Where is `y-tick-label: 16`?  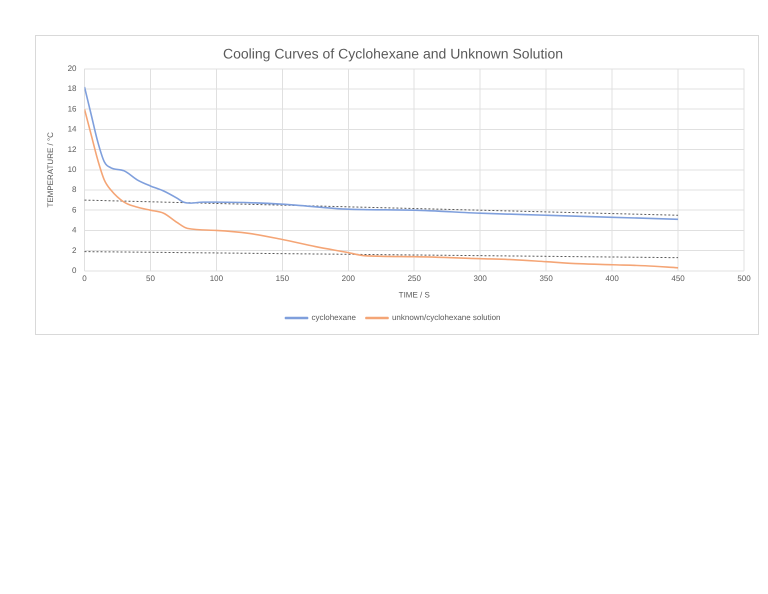
y-tick-label: 16 is located at coordinates (73, 109).